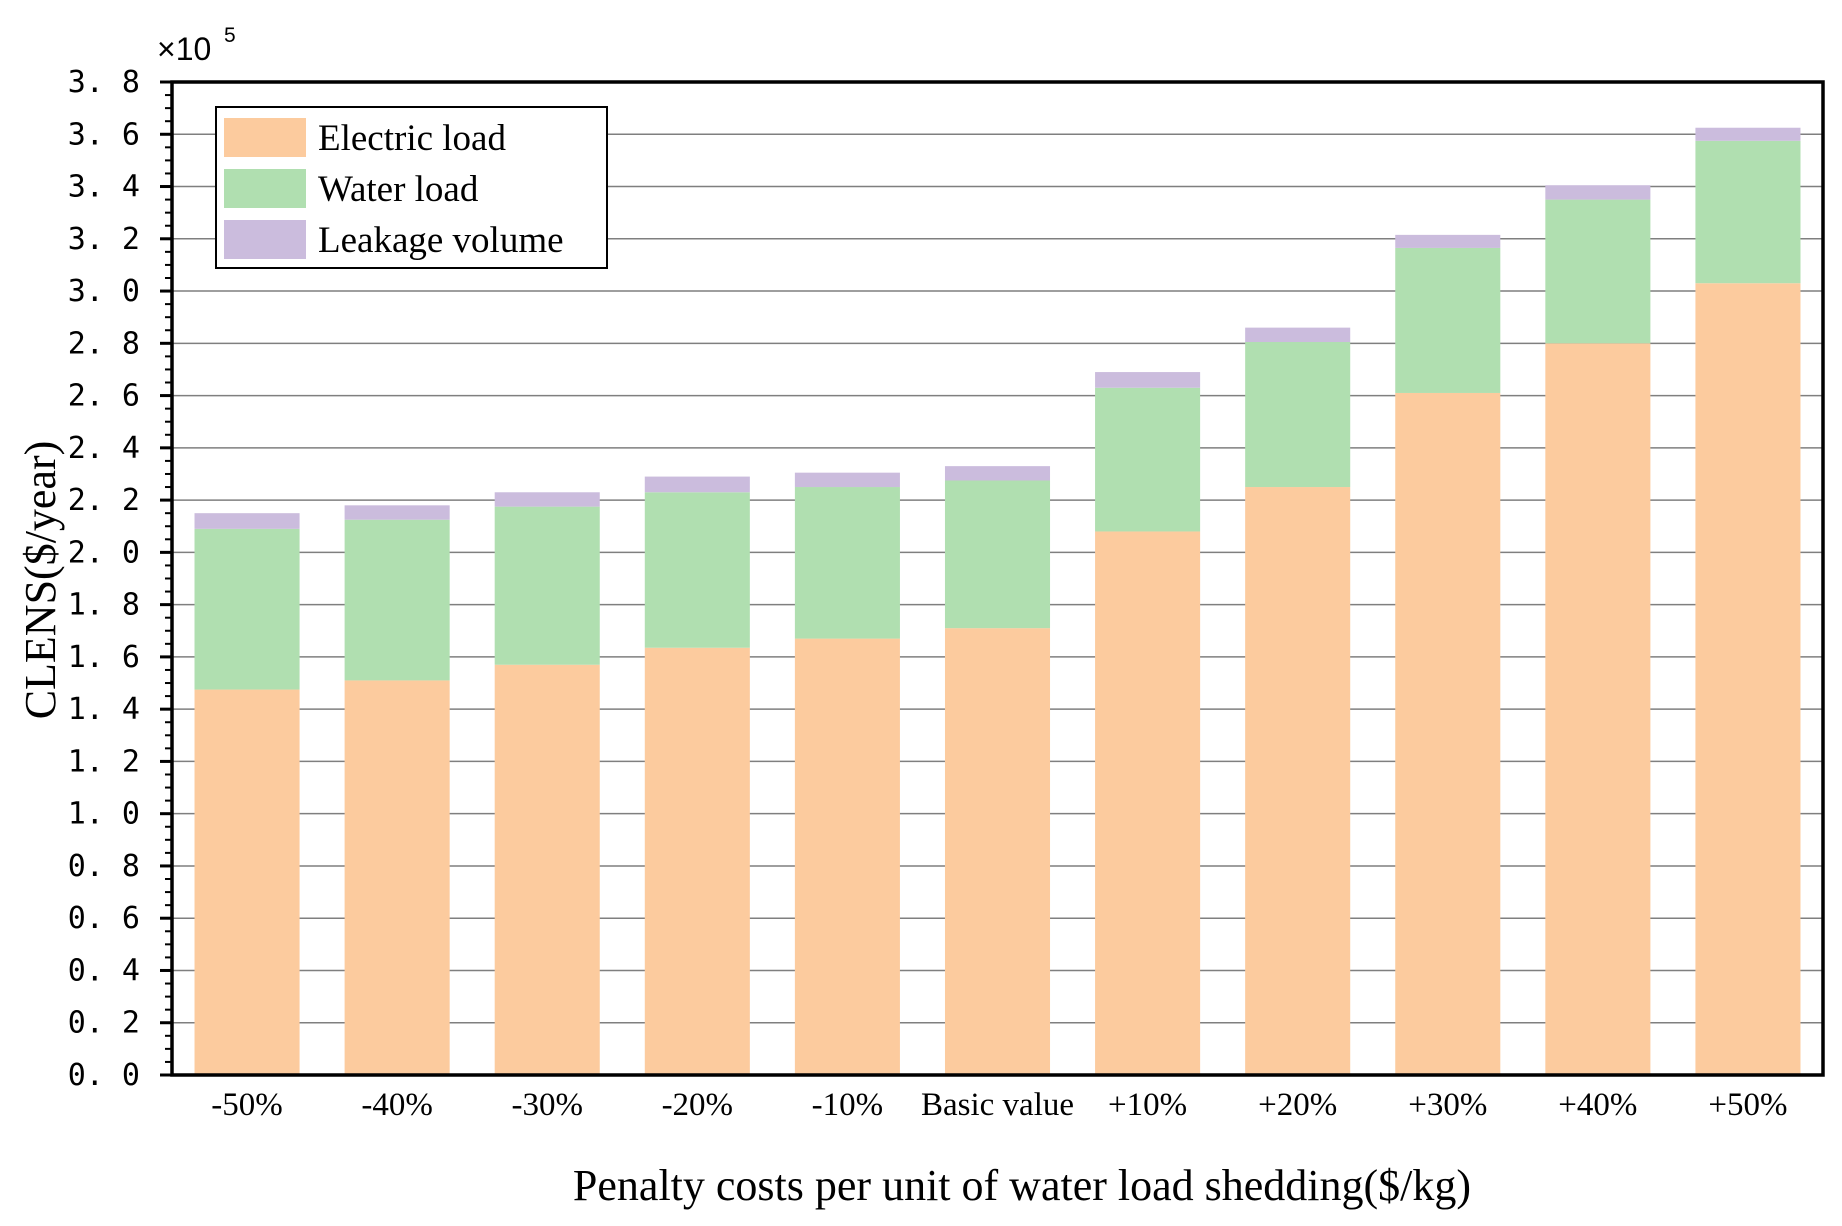  What do you see at coordinates (246, 1105) in the screenshot?
I see `x-tick-label: -50%` at bounding box center [246, 1105].